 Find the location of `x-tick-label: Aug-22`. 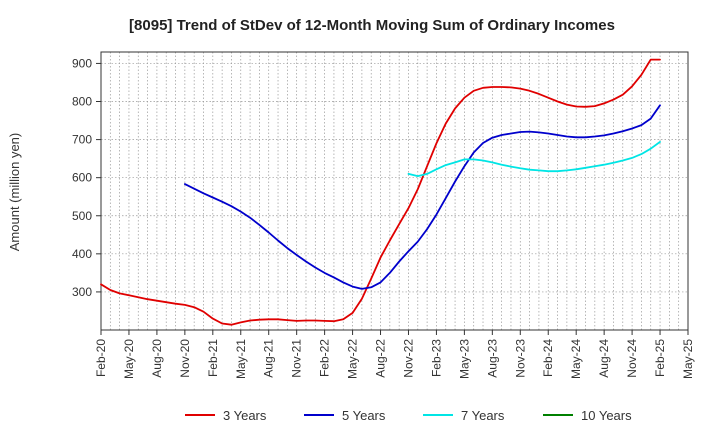

x-tick-label: Aug-22 is located at coordinates (381, 358).